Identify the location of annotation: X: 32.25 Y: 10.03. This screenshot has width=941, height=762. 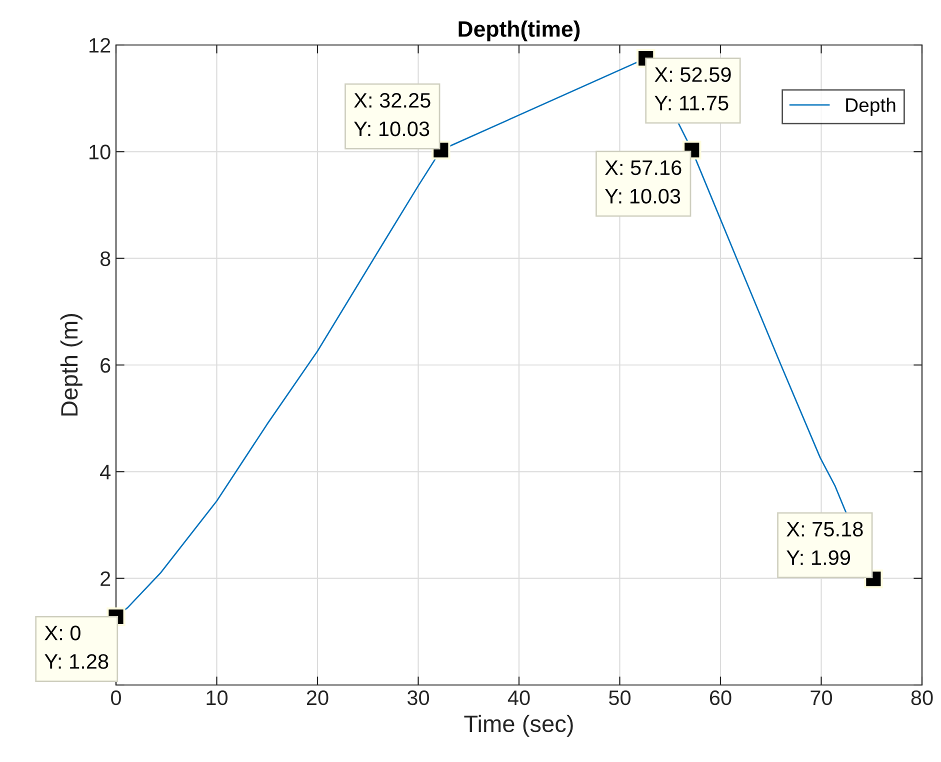
(392, 114).